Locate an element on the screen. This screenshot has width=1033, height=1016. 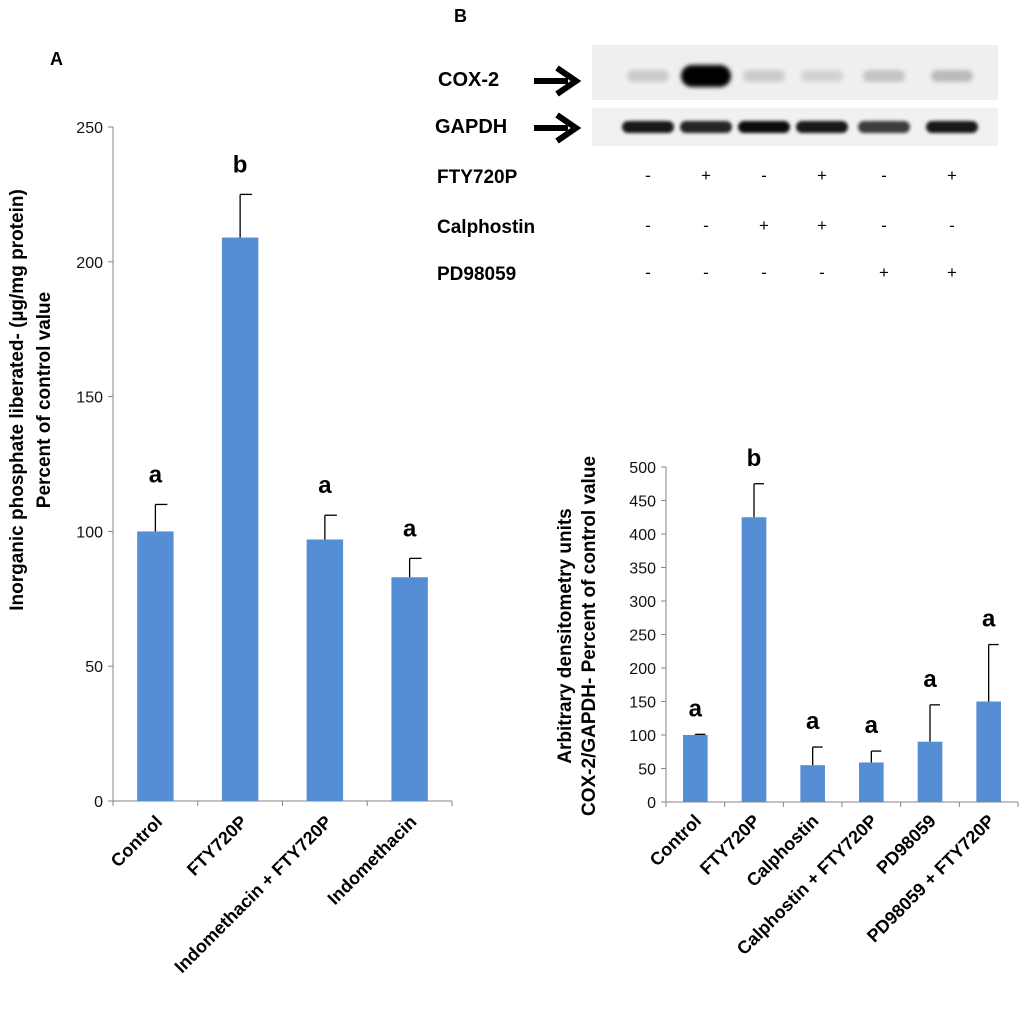
chart-b-y-tick-label: 250 is located at coordinates (642, 636).